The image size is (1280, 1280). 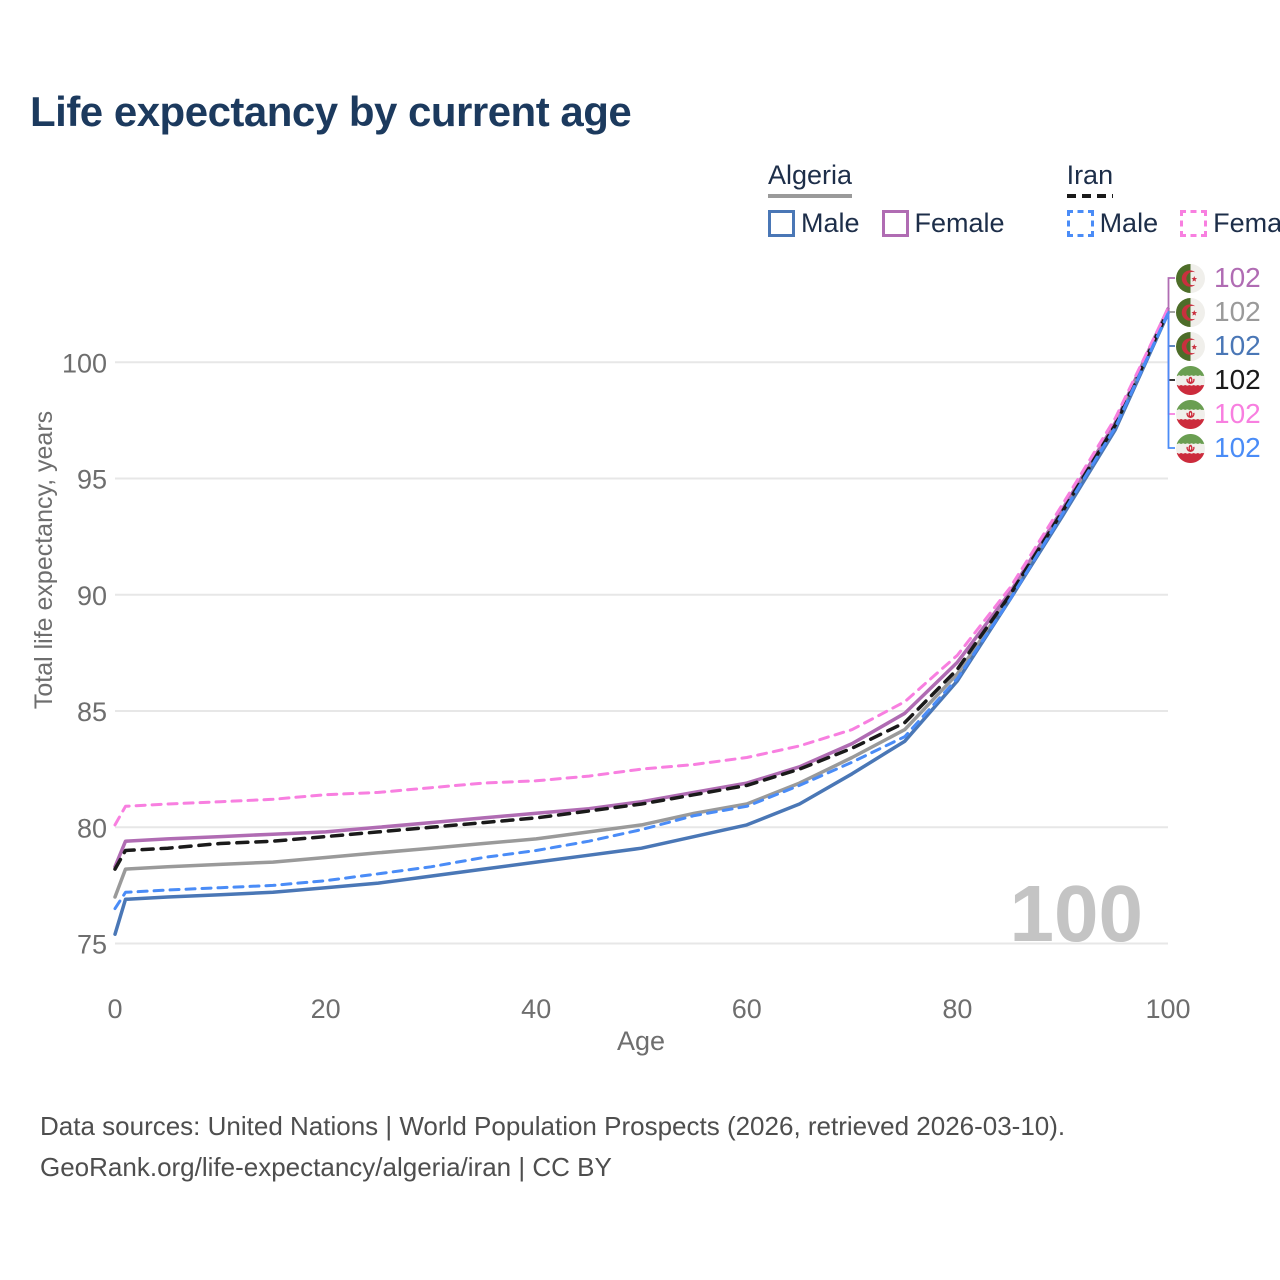 I want to click on current-age-watermark: 100, so click(x=1076, y=913).